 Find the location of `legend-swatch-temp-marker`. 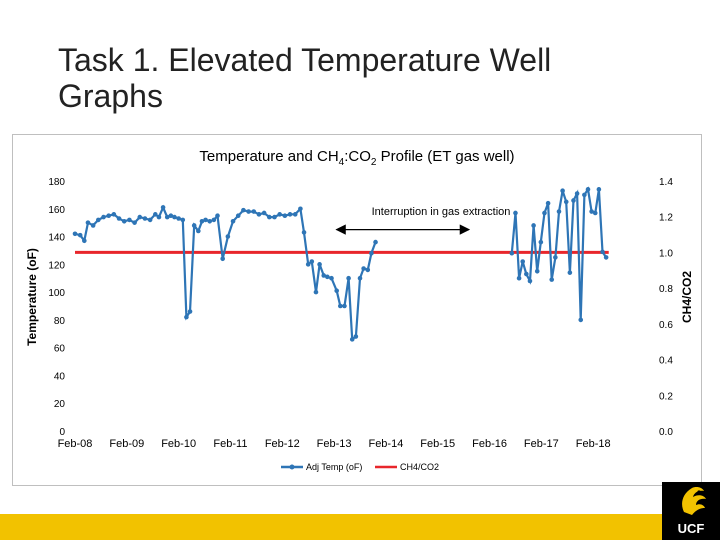

legend-swatch-temp-marker is located at coordinates (292, 467).